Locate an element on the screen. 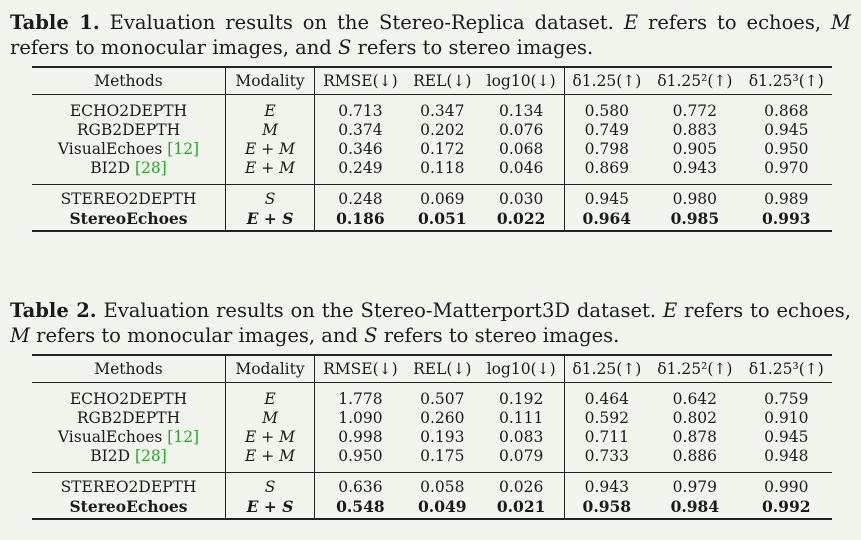  cell-rel: 0.069 is located at coordinates (442, 199).